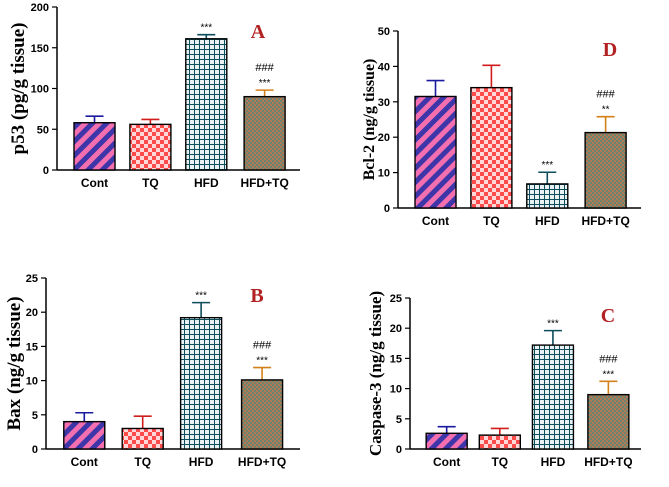  What do you see at coordinates (606, 110) in the screenshot?
I see `significance-label: **` at bounding box center [606, 110].